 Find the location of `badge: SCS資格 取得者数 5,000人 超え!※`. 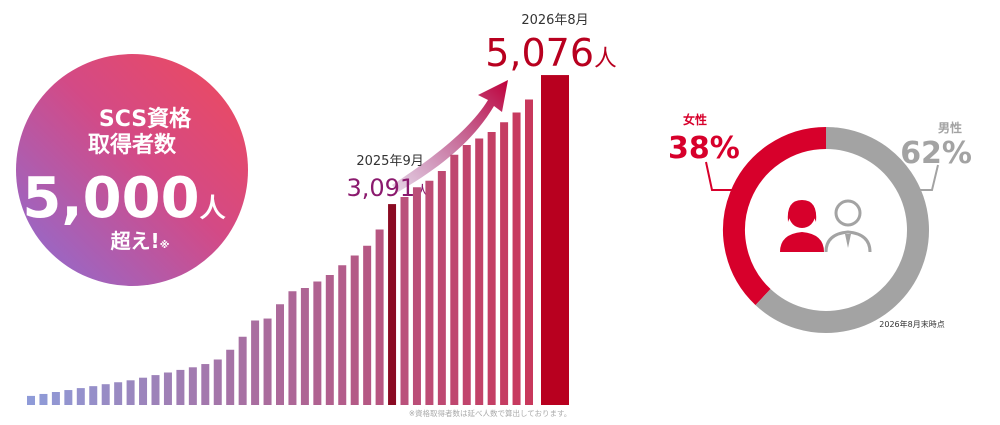

badge: SCS資格 取得者数 5,000人 超え!※ is located at coordinates (132, 170).